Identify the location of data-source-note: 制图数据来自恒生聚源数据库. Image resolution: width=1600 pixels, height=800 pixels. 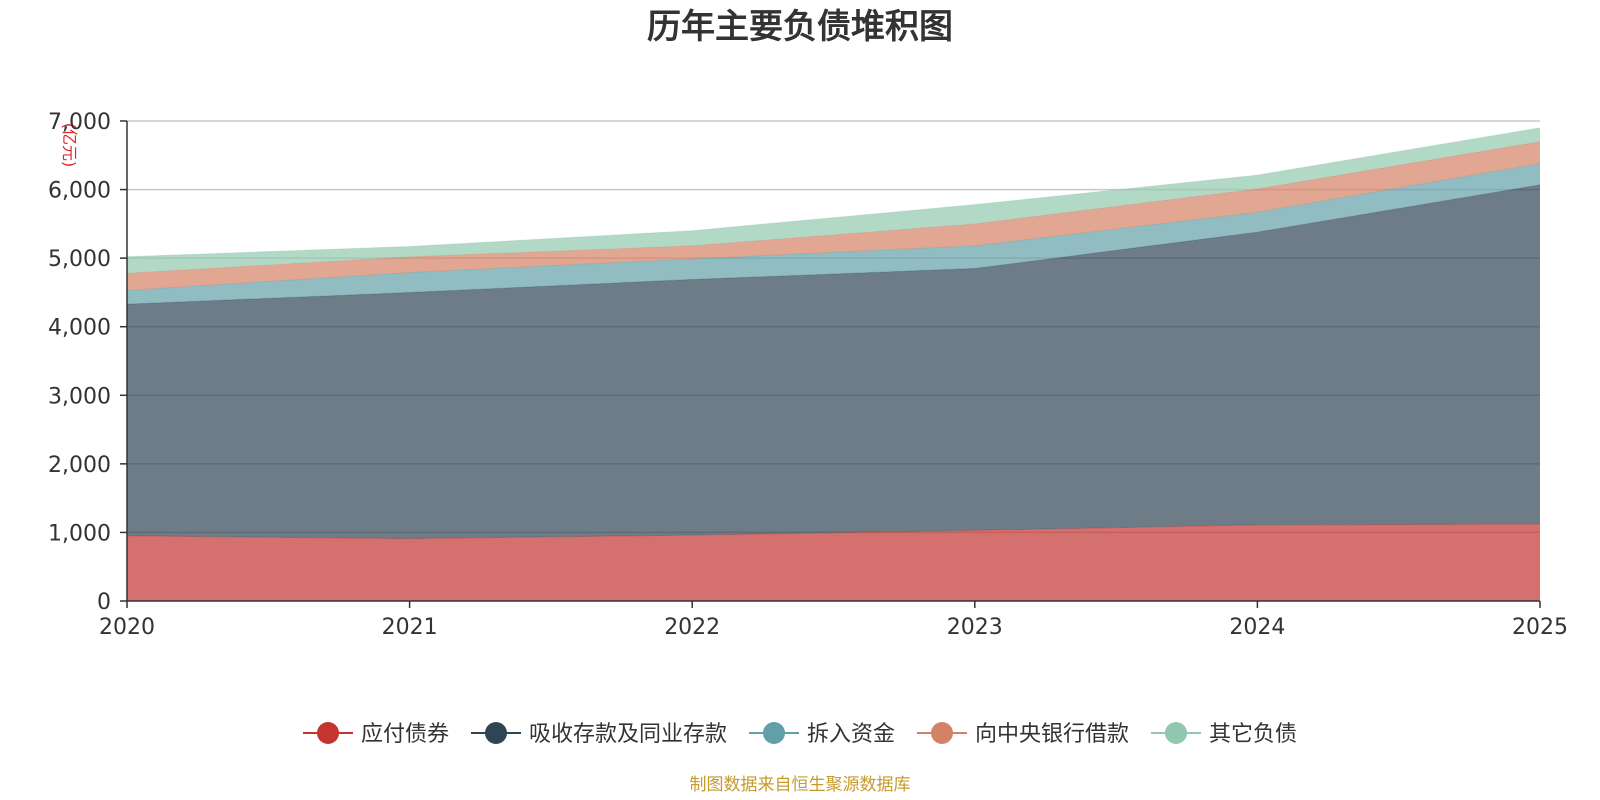
(800, 785).